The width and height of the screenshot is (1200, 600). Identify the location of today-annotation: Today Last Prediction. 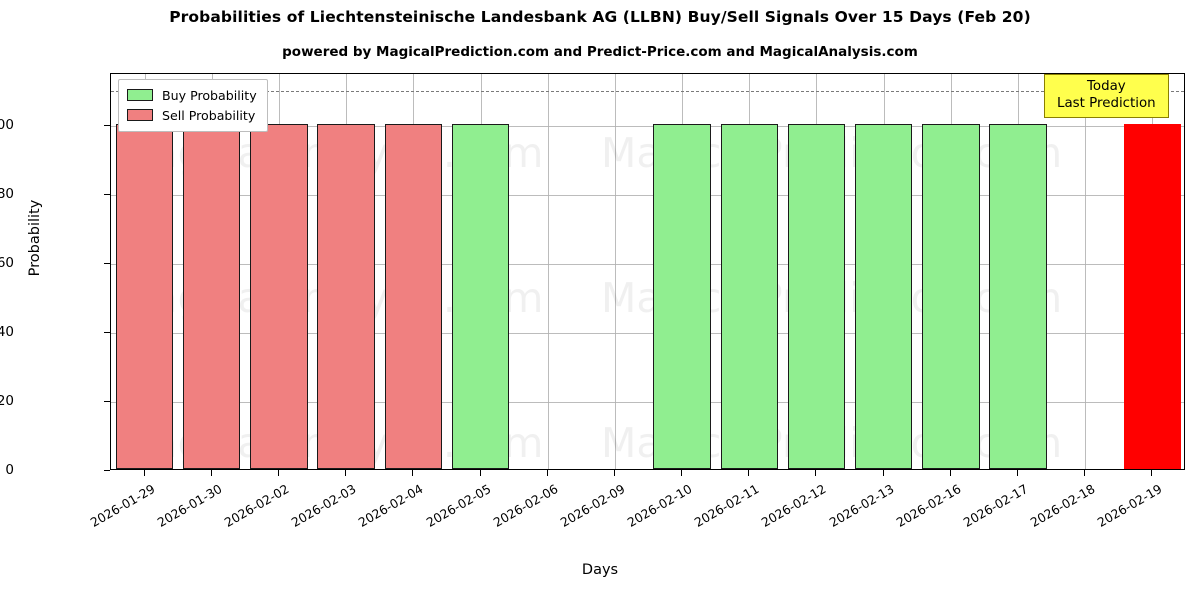
(1106, 96).